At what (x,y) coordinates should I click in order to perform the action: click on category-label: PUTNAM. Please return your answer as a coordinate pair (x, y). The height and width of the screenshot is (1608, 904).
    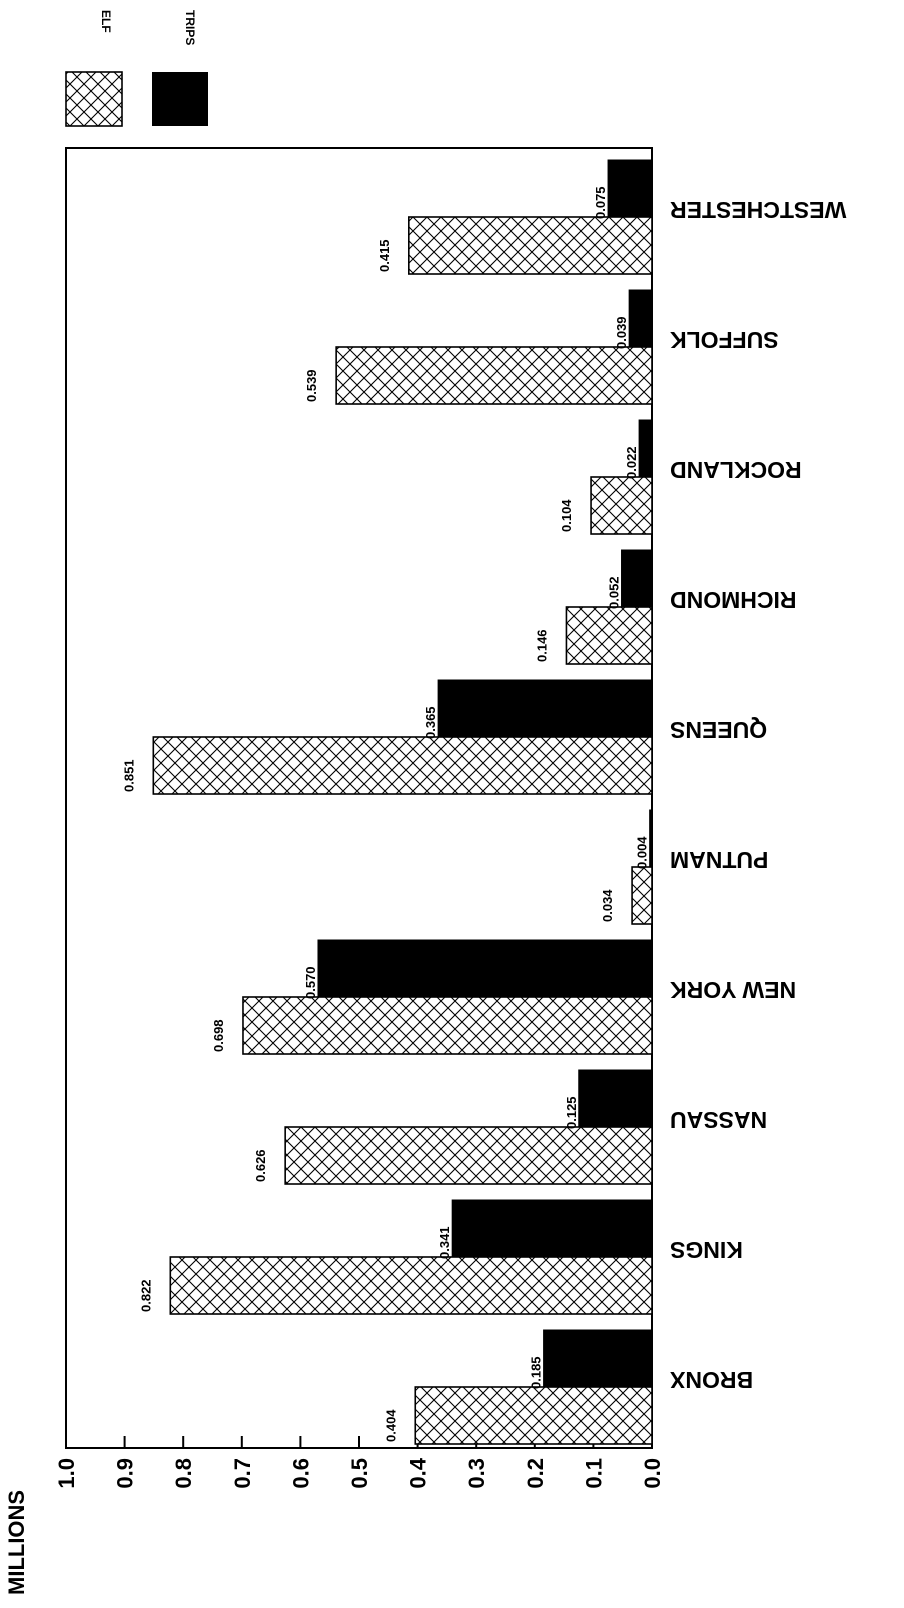
    Looking at the image, I should click on (719, 860).